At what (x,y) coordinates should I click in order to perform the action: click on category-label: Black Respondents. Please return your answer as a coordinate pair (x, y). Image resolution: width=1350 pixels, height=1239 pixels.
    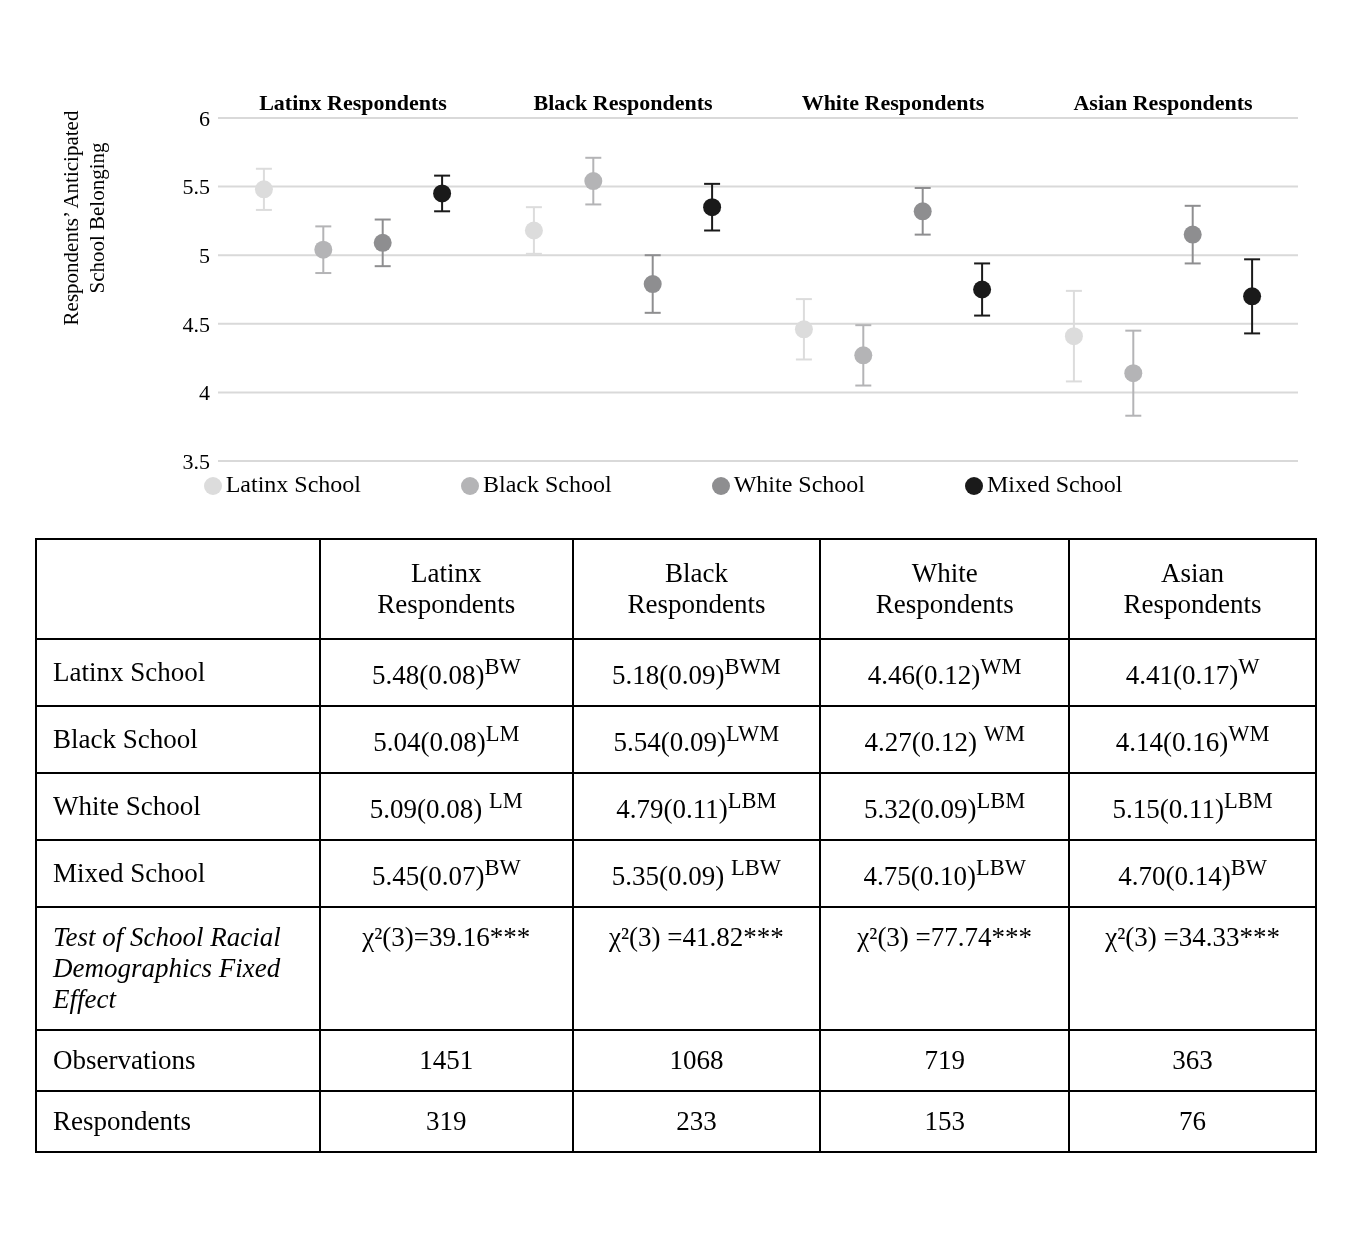
    Looking at the image, I should click on (696, 588).